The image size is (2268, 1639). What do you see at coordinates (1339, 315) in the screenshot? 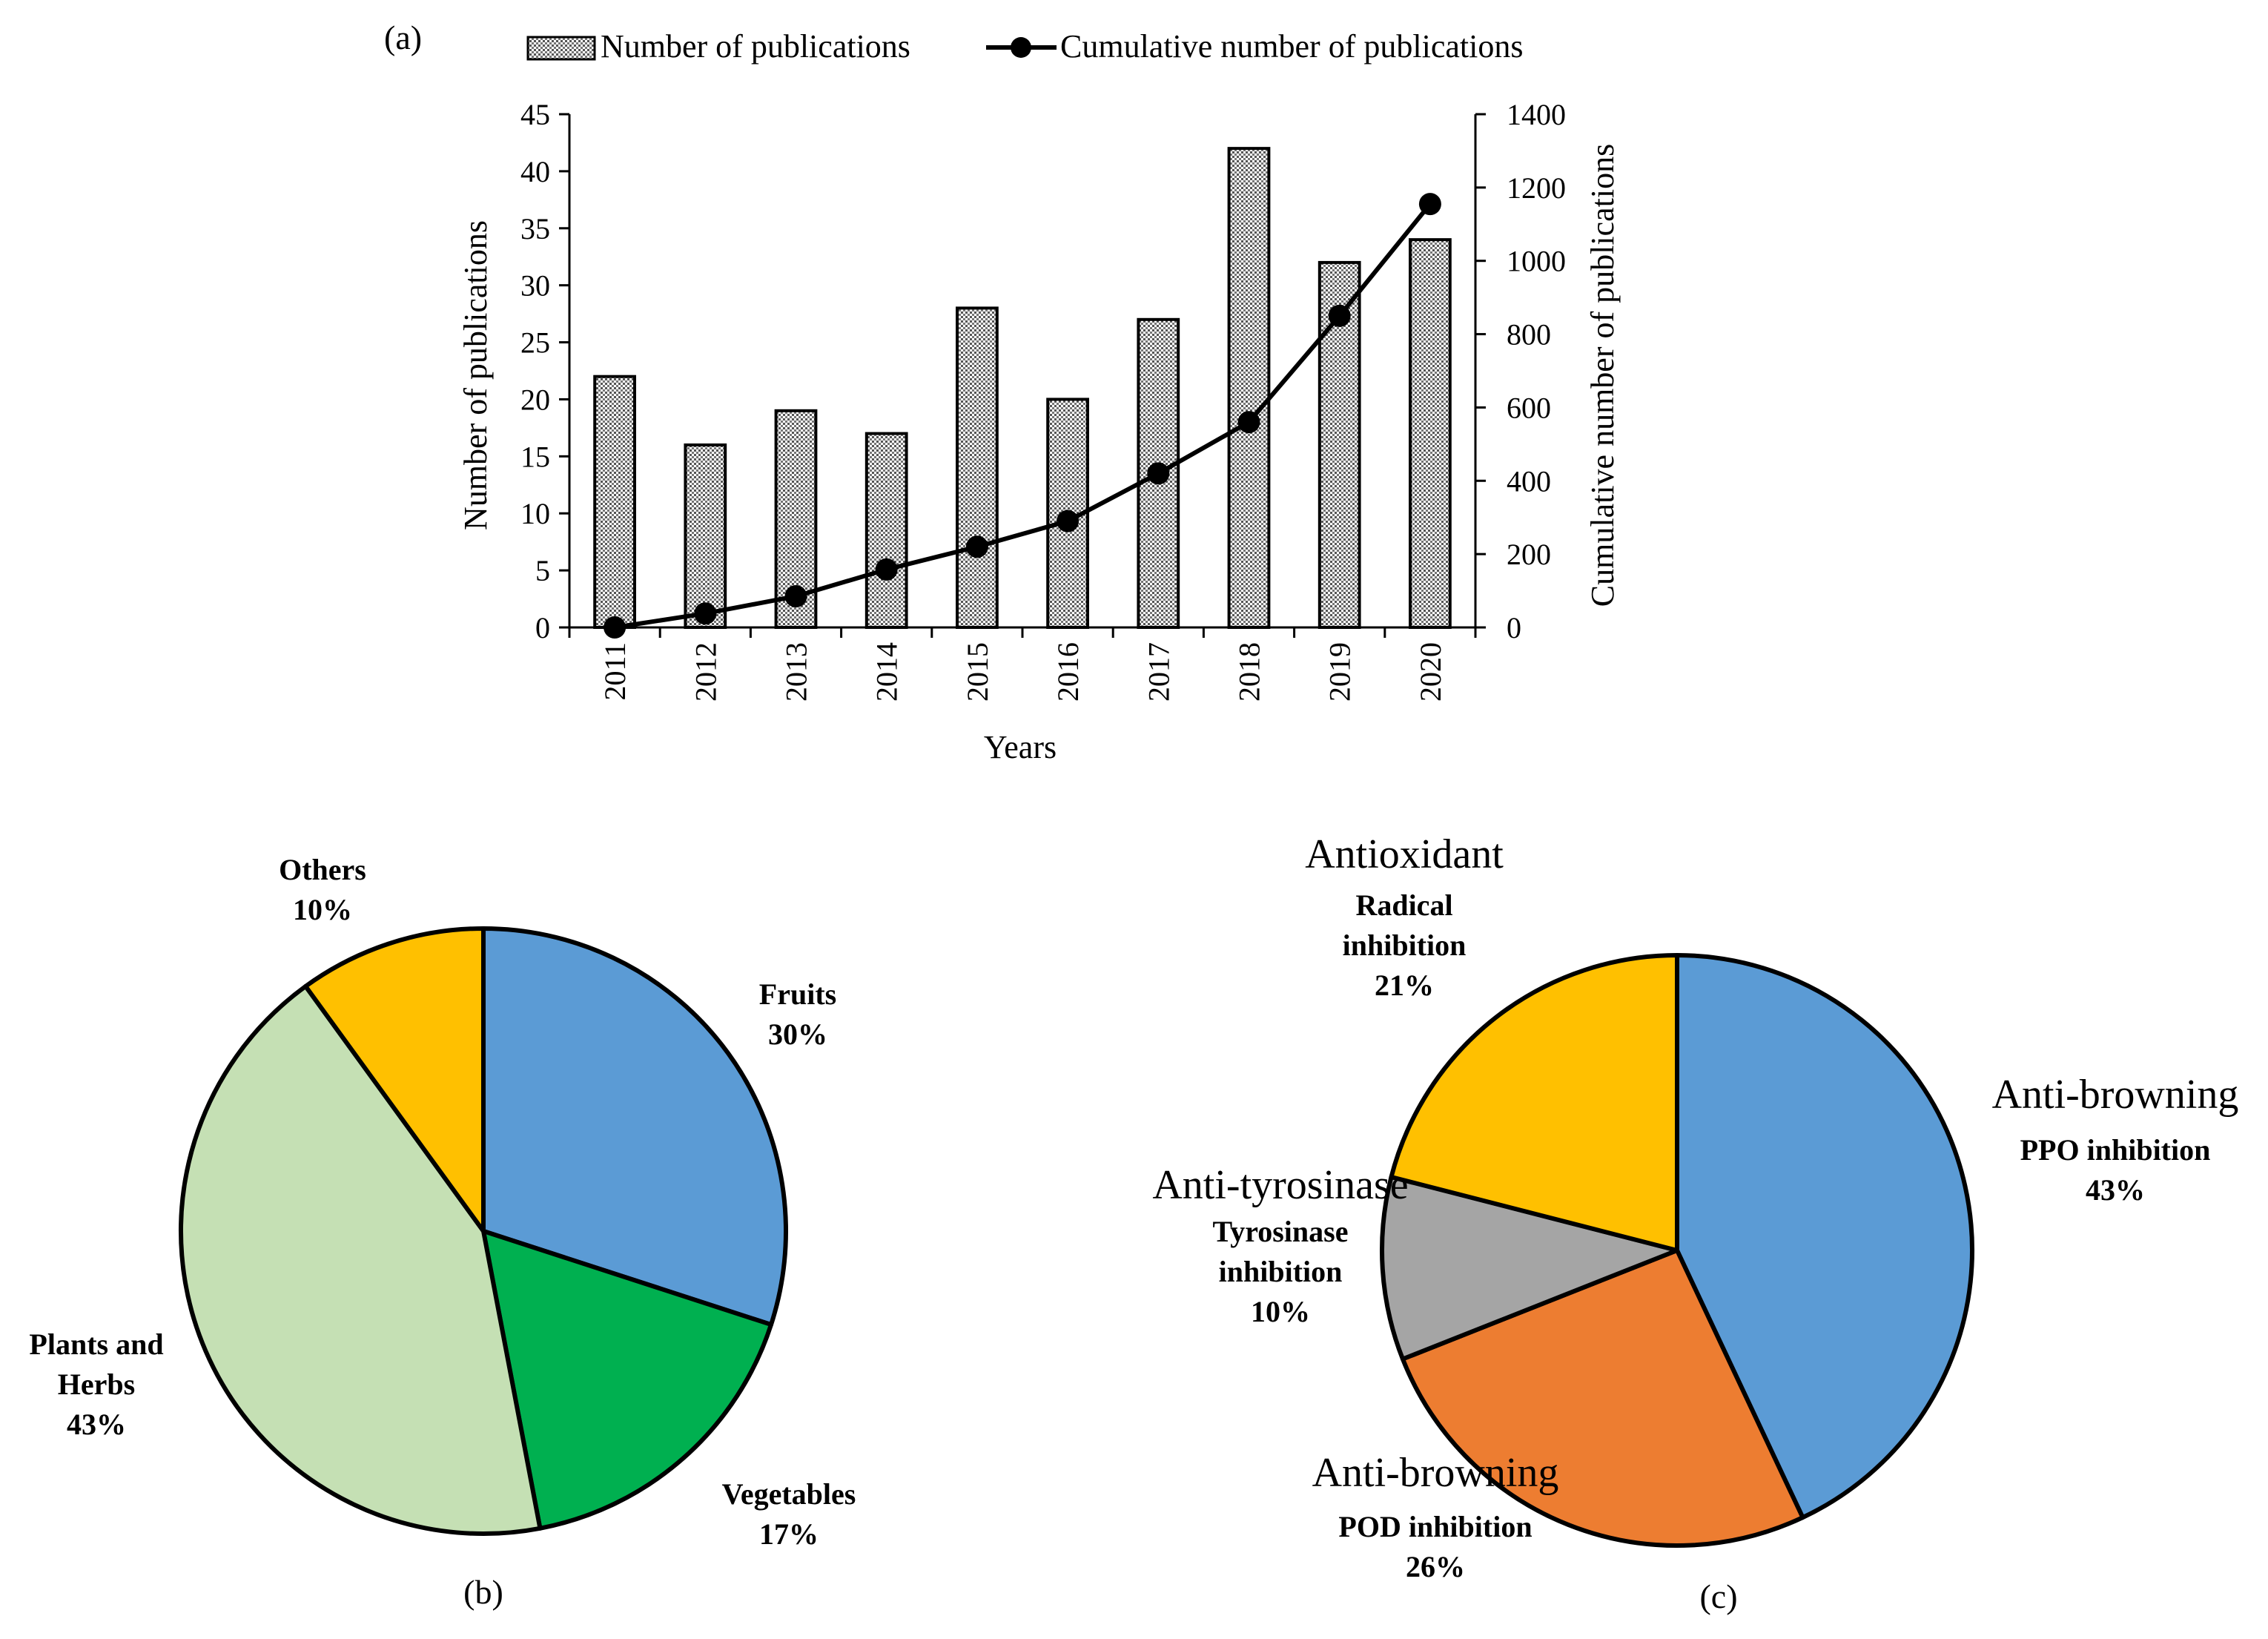
I see `cumulative-point-2019` at bounding box center [1339, 315].